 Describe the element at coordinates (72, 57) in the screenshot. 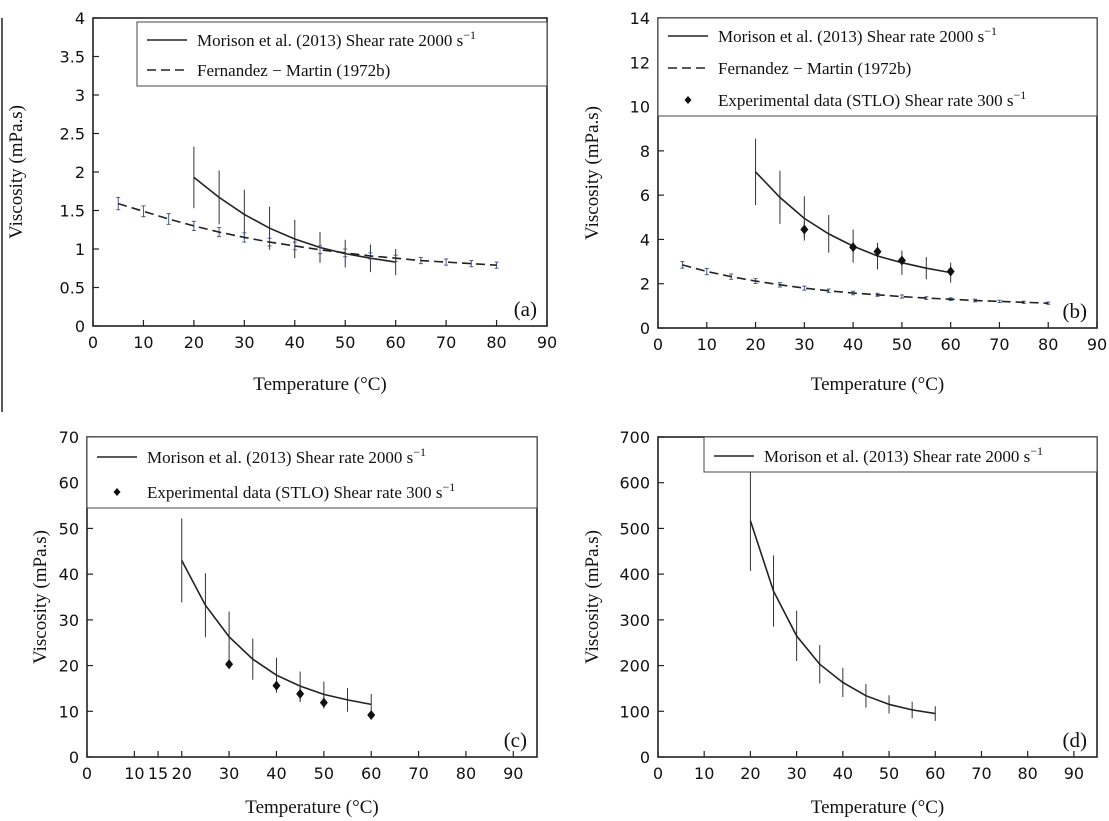

I see `y-tick-label: 3.5` at that location.